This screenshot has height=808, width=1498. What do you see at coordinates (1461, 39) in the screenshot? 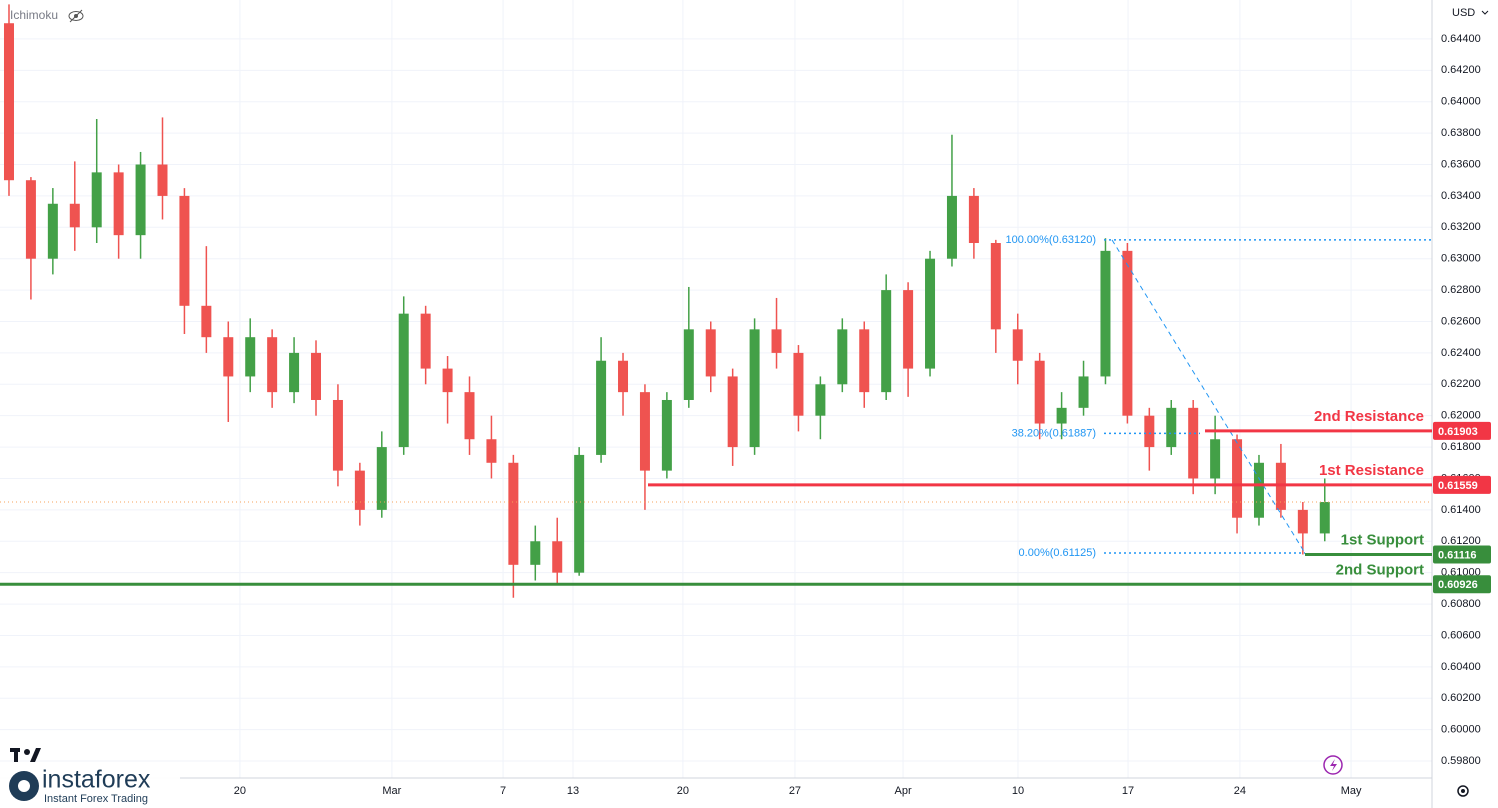
I see `y-tick-label: 0.64400` at bounding box center [1461, 39].